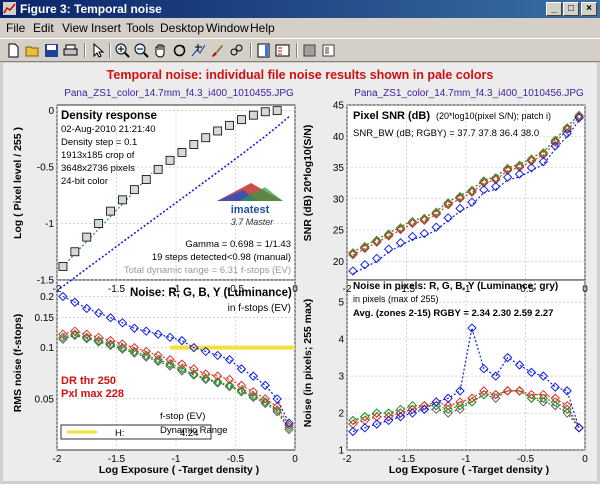 The width and height of the screenshot is (600, 484). I want to click on pixel-max-text: Pxl max 228, so click(92, 394).